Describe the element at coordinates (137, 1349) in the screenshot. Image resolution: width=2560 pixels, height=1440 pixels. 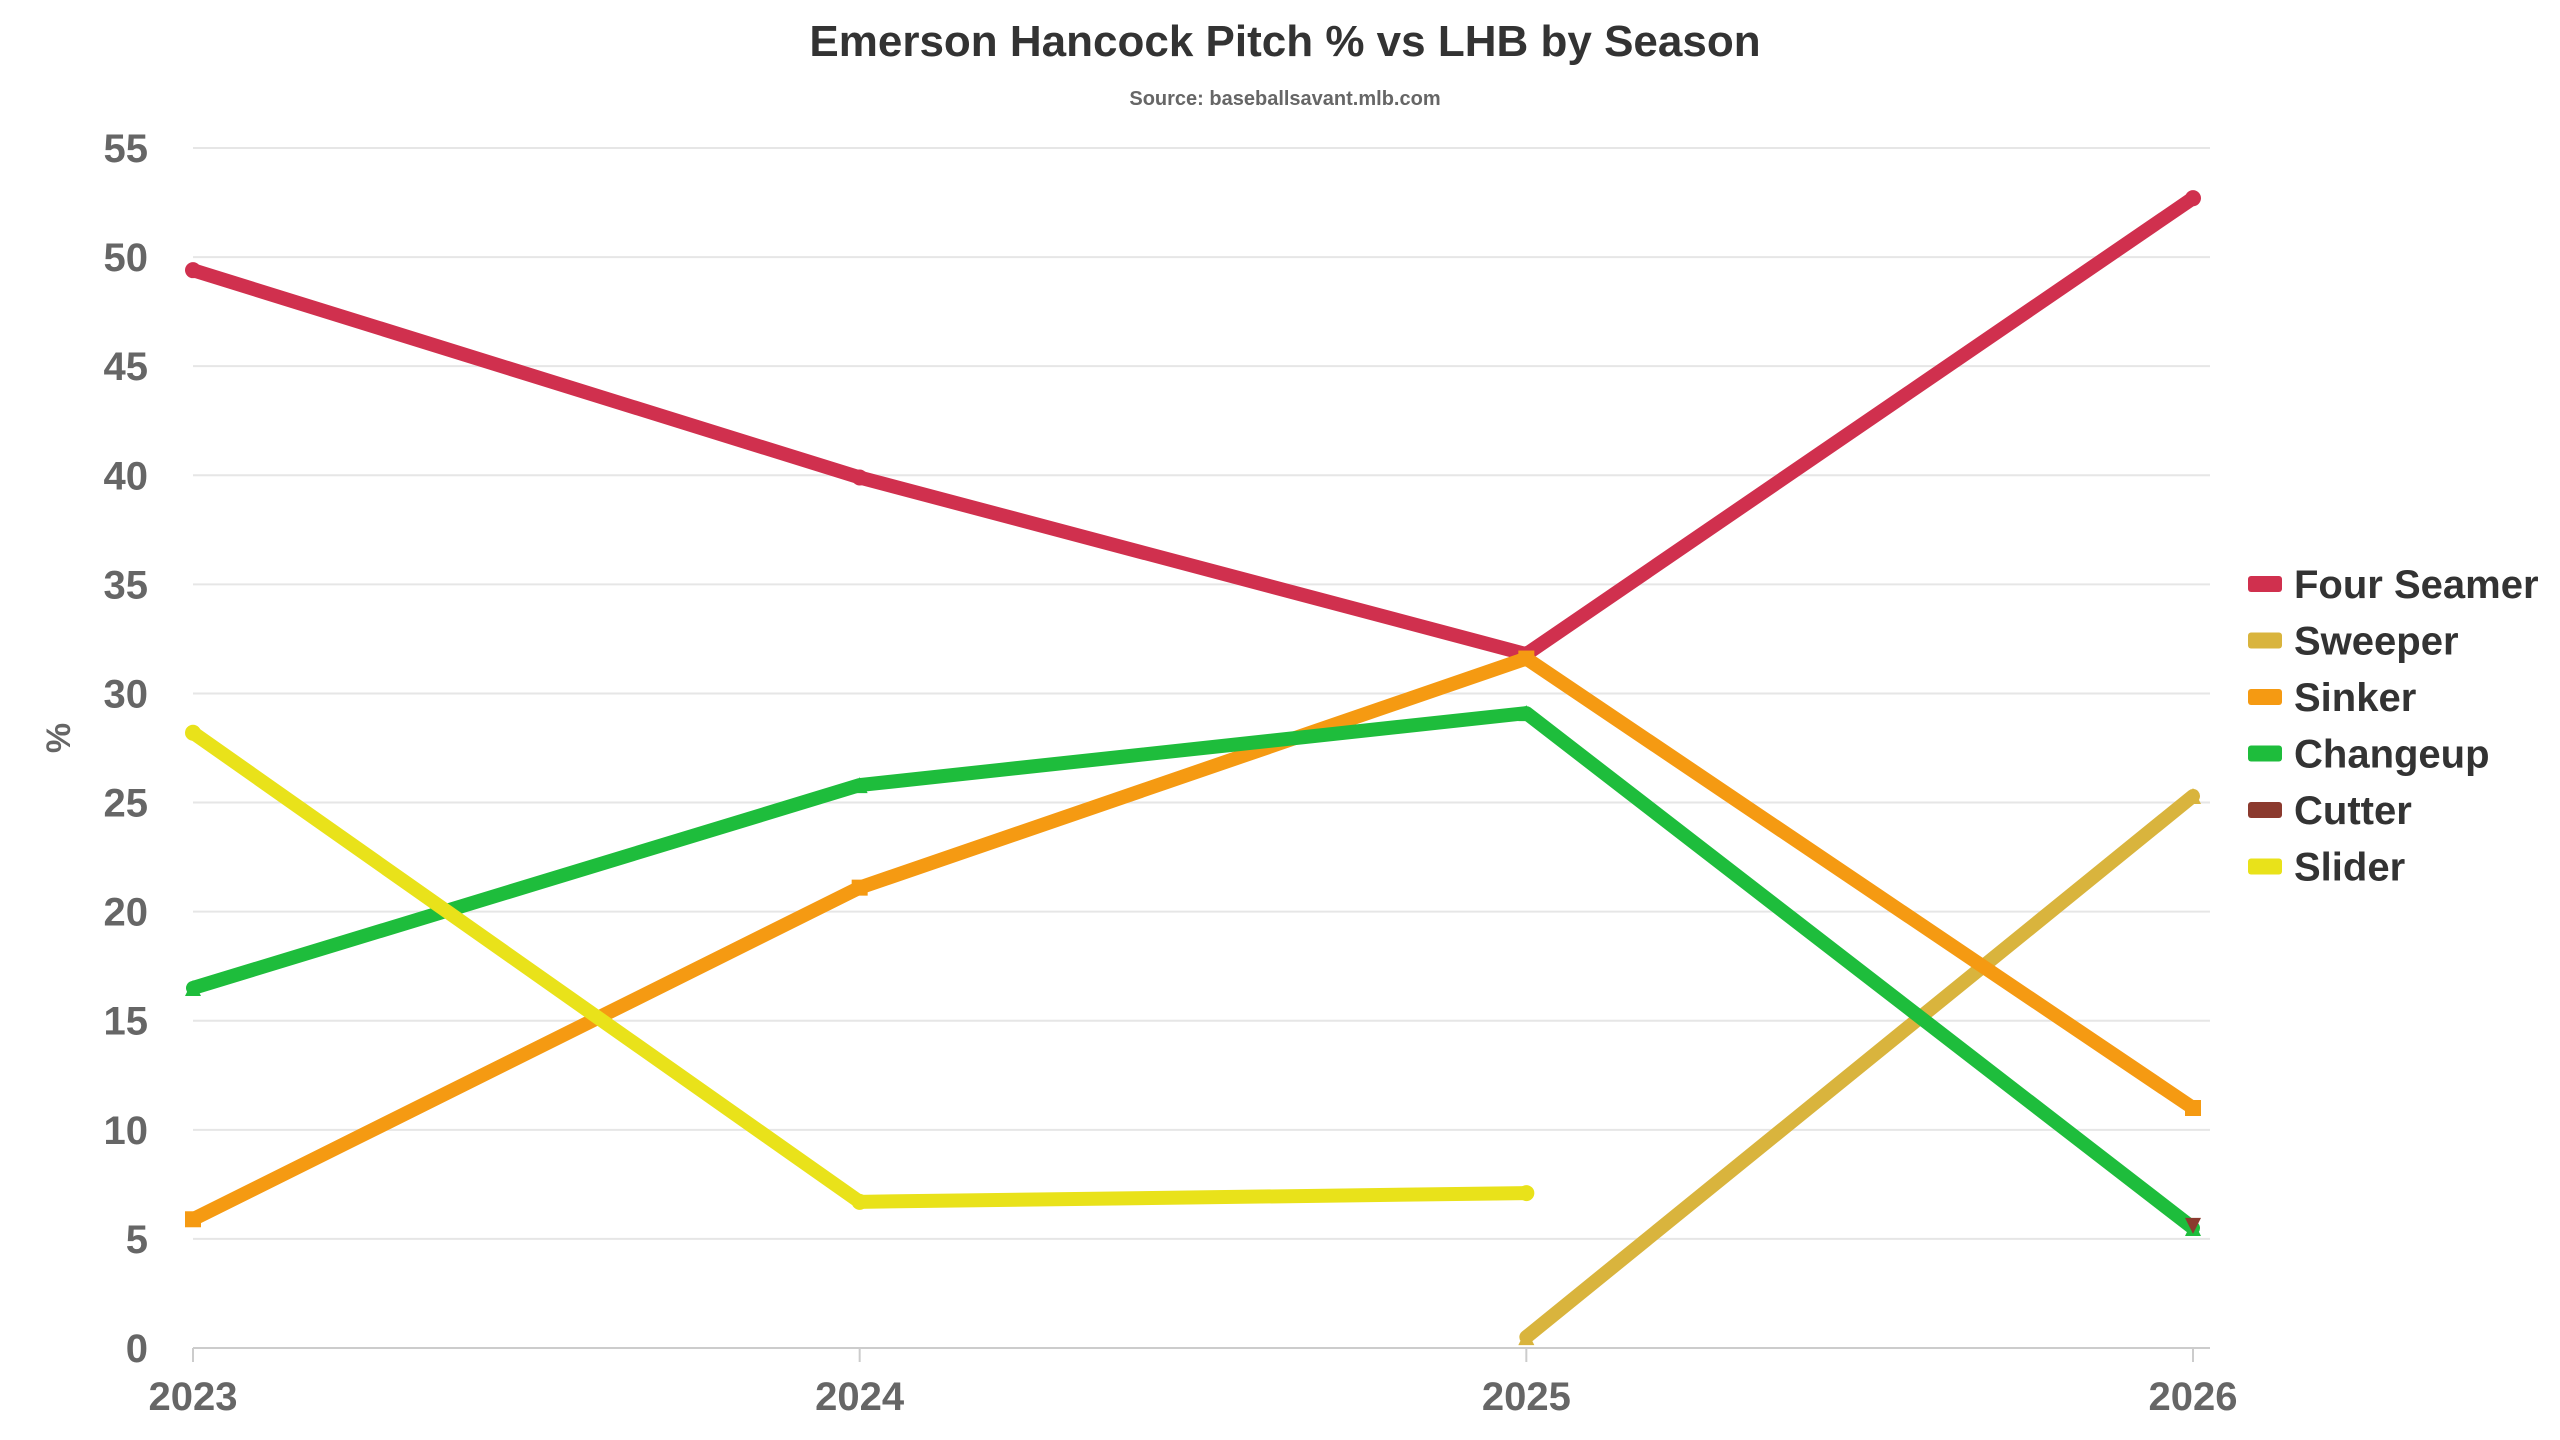
I see `y-tick-label: 0` at that location.